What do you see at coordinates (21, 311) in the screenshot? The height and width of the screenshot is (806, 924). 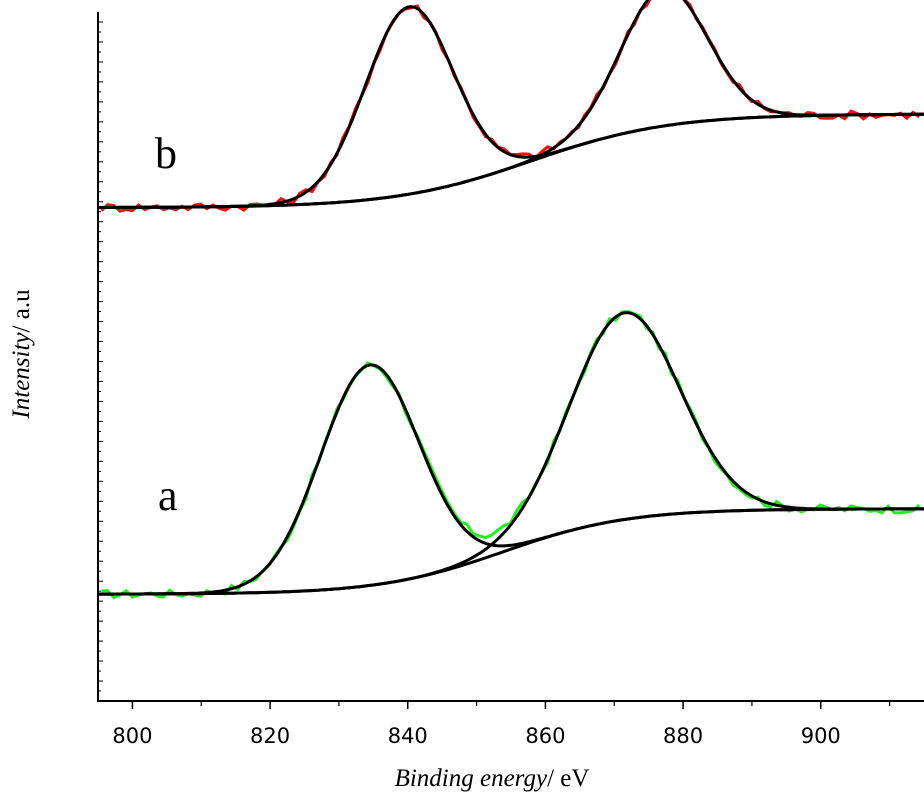 I see `y-axis-label-unit: / a.u` at bounding box center [21, 311].